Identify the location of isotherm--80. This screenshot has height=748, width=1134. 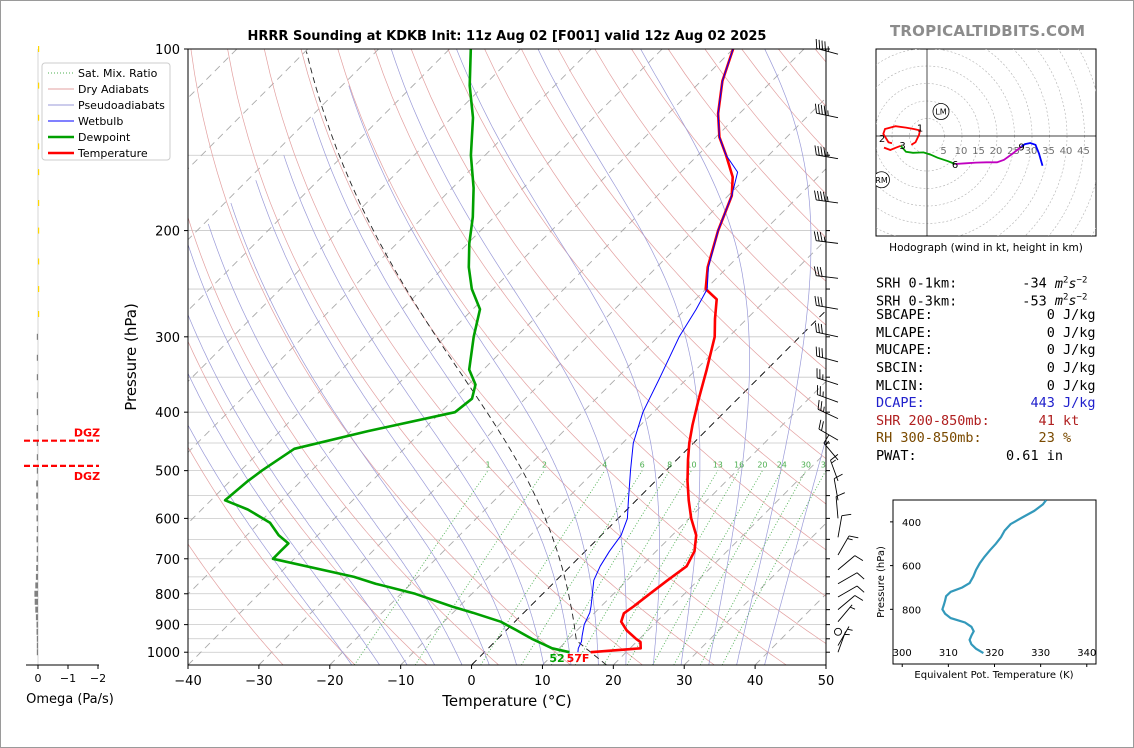
(354, 216).